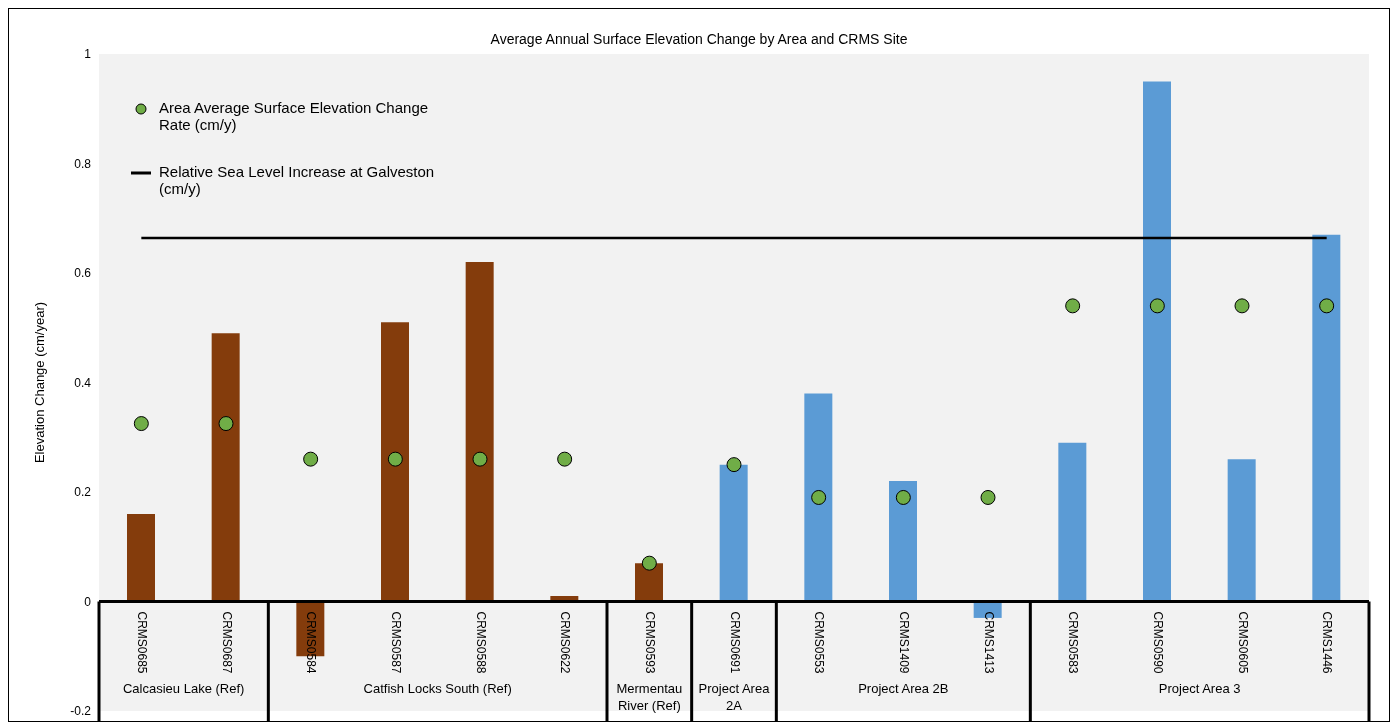  I want to click on y-tick-label: 1, so click(88, 54).